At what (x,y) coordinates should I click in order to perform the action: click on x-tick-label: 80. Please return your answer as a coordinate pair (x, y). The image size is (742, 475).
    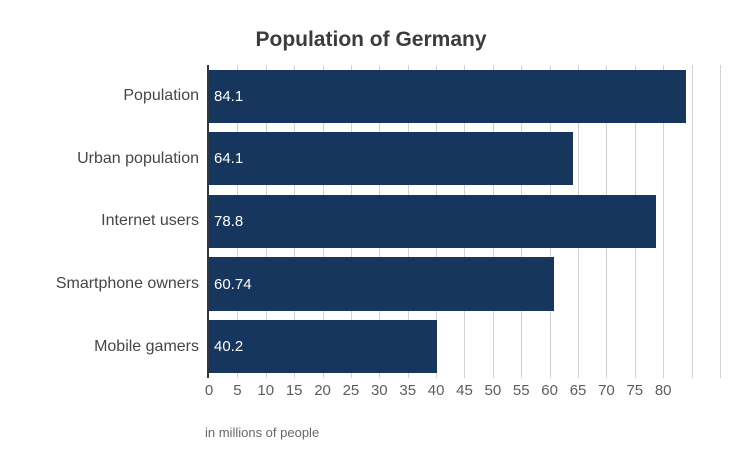
    Looking at the image, I should click on (663, 390).